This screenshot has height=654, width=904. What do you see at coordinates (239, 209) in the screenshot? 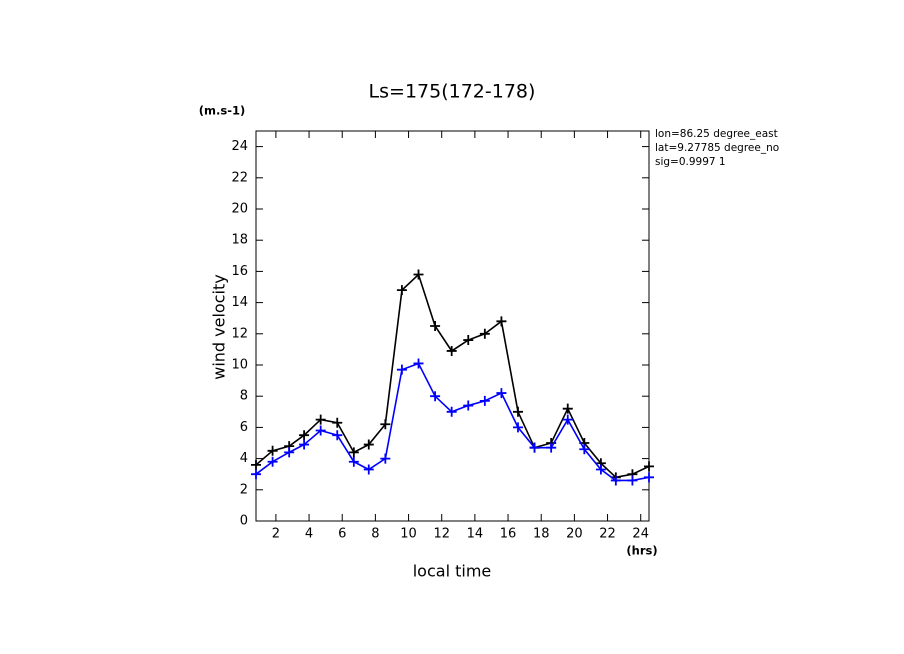
I see `y-tick-label: 20` at bounding box center [239, 209].